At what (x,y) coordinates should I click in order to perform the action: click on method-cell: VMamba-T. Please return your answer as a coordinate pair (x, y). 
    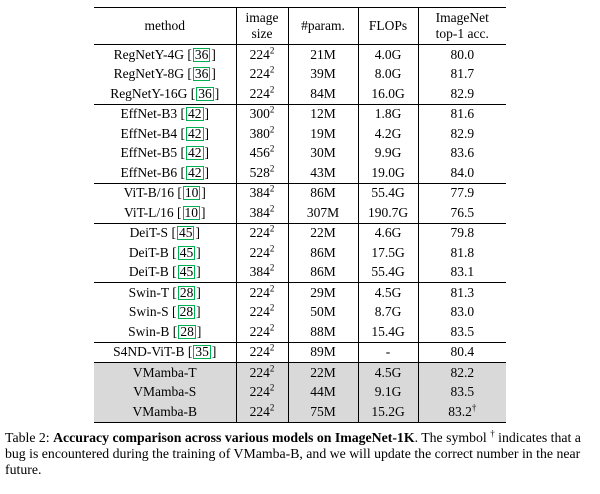
    Looking at the image, I should click on (165, 372).